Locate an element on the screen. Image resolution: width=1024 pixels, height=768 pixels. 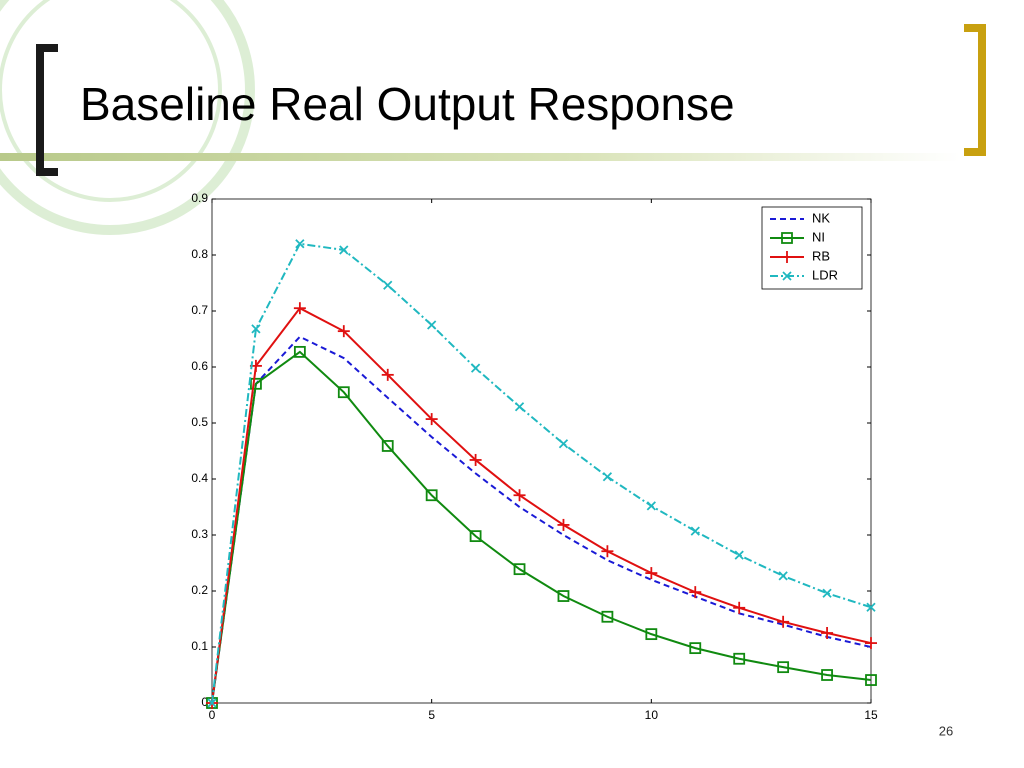
slide-title: Baseline Real Output Response is located at coordinates (407, 104).